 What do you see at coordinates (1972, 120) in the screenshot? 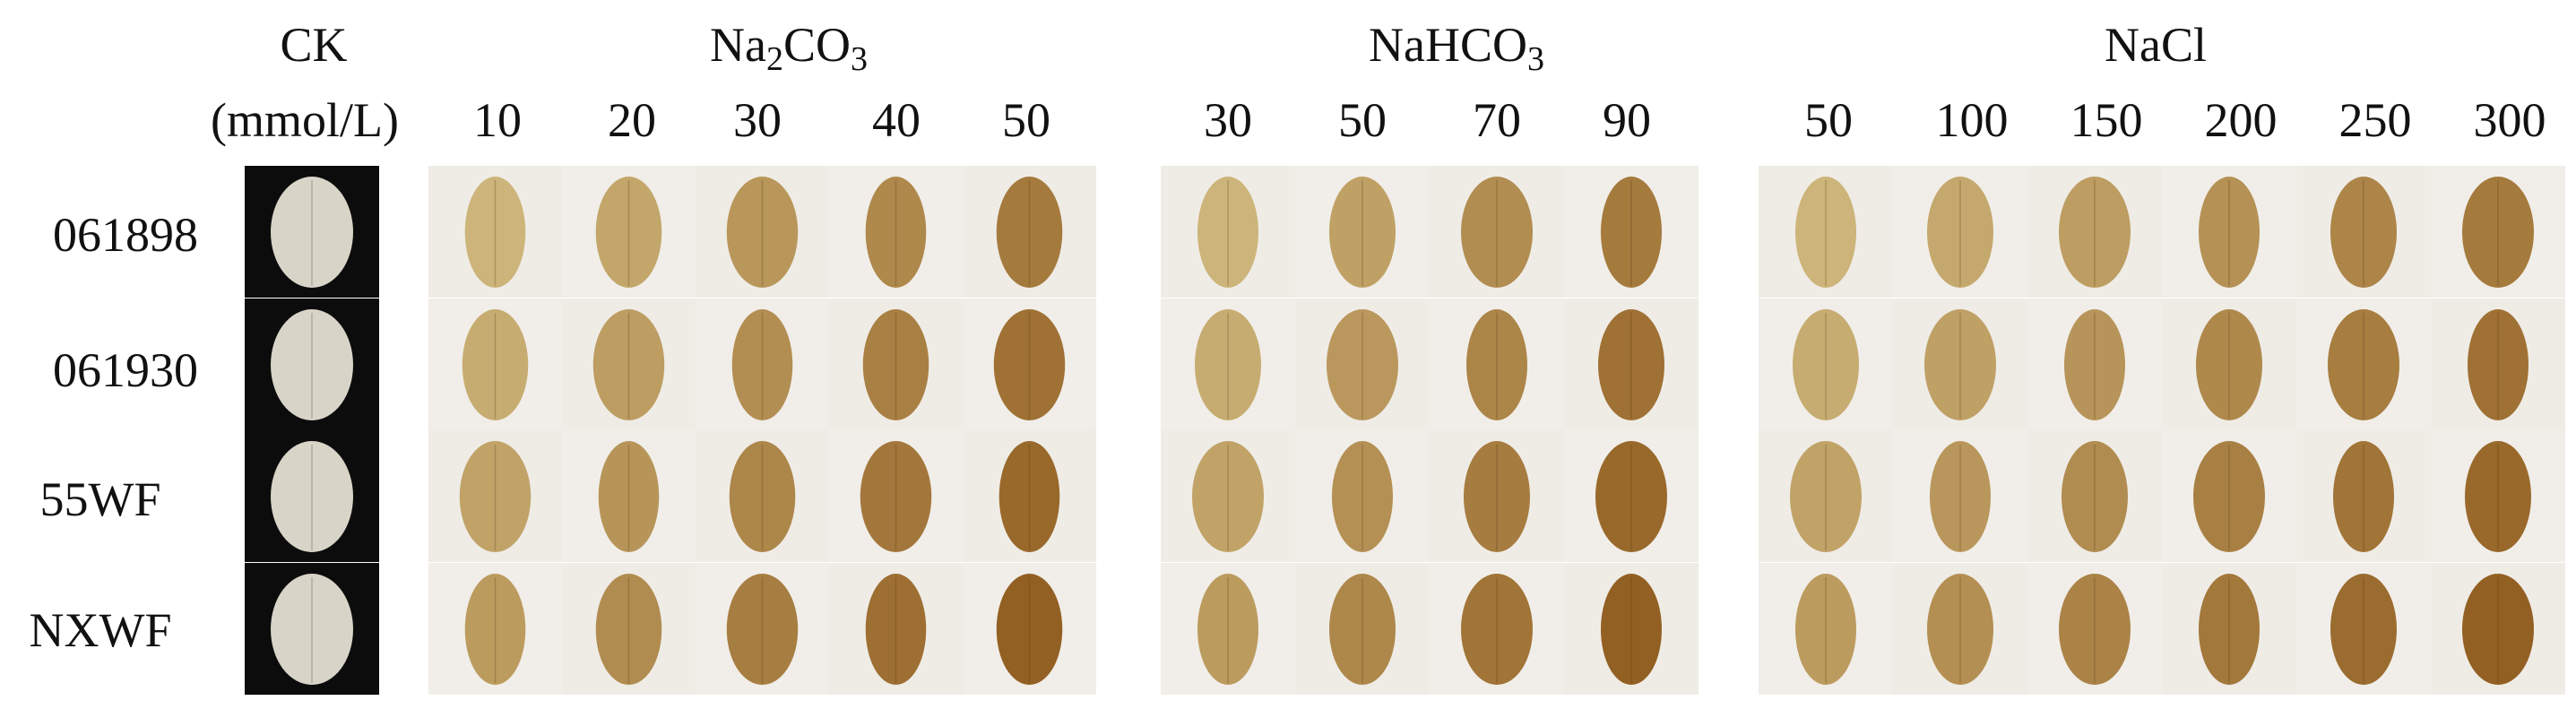
I see `conc-nacl-100: 100` at bounding box center [1972, 120].